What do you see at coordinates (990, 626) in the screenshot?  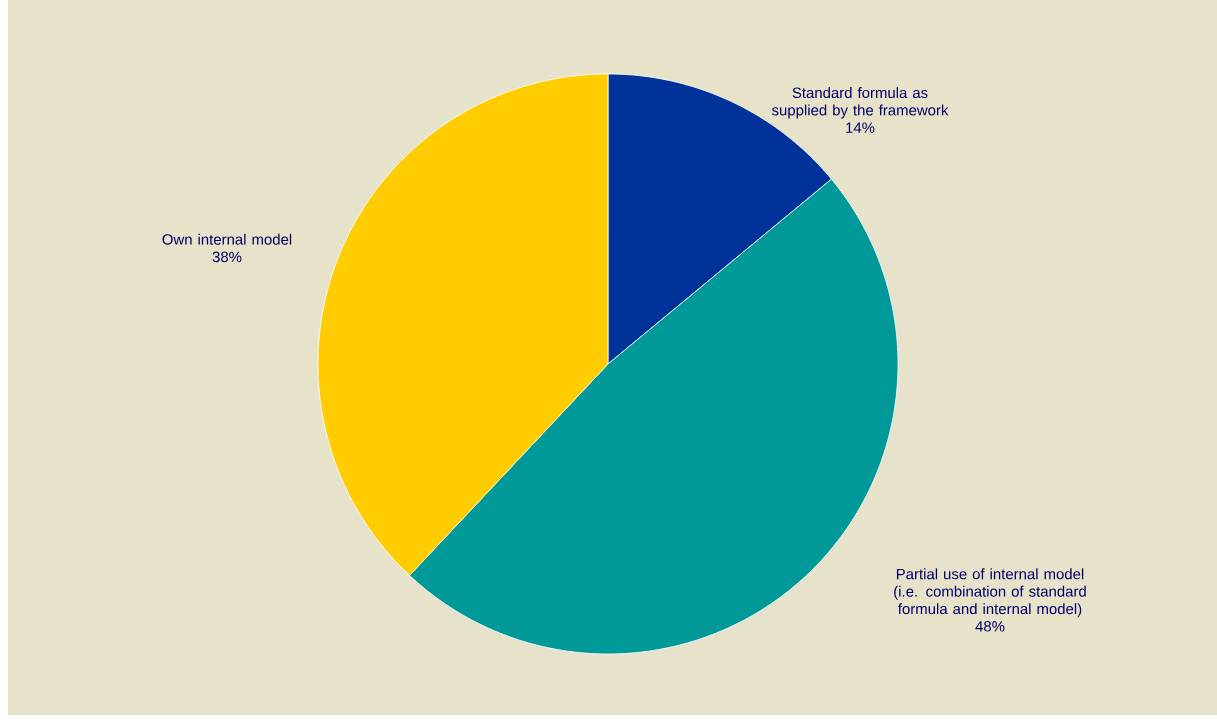 I see `data-label: 48%` at bounding box center [990, 626].